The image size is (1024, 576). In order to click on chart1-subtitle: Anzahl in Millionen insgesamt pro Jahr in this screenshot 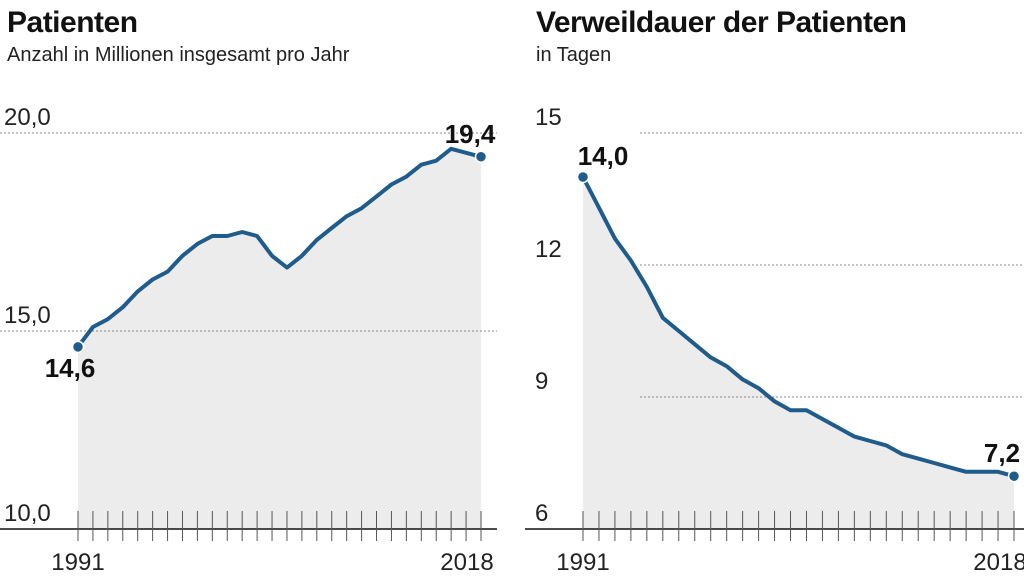, I will do `click(178, 55)`.